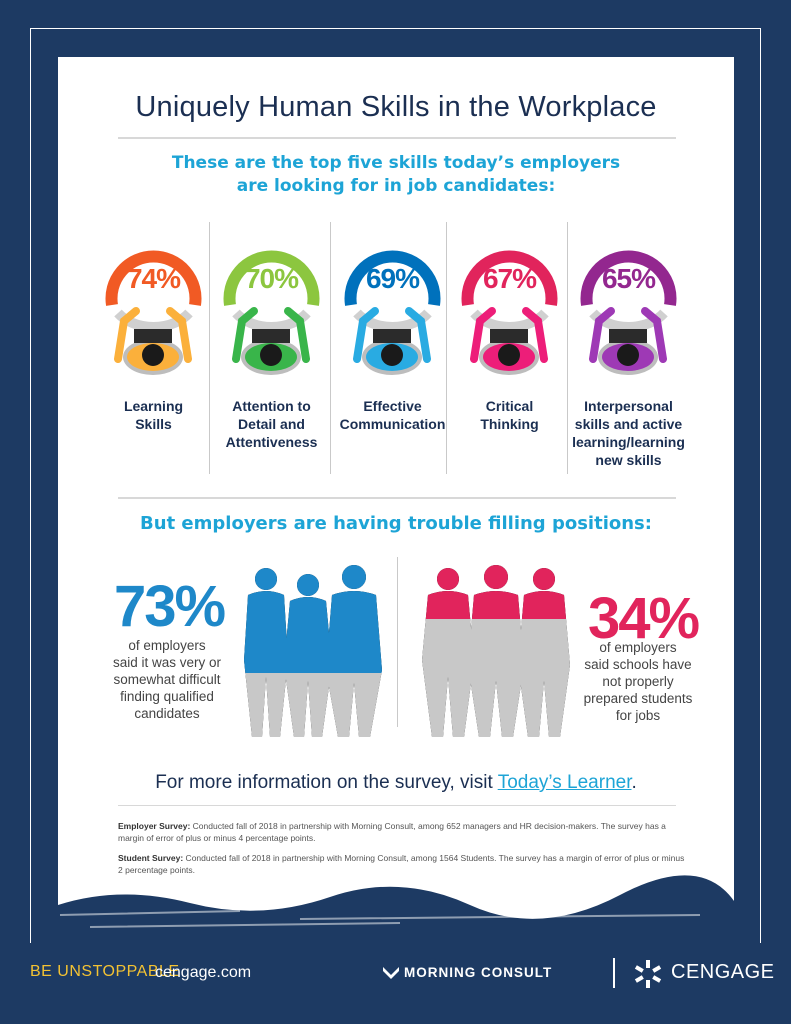  I want to click on people-figures-right, so click(496, 651).